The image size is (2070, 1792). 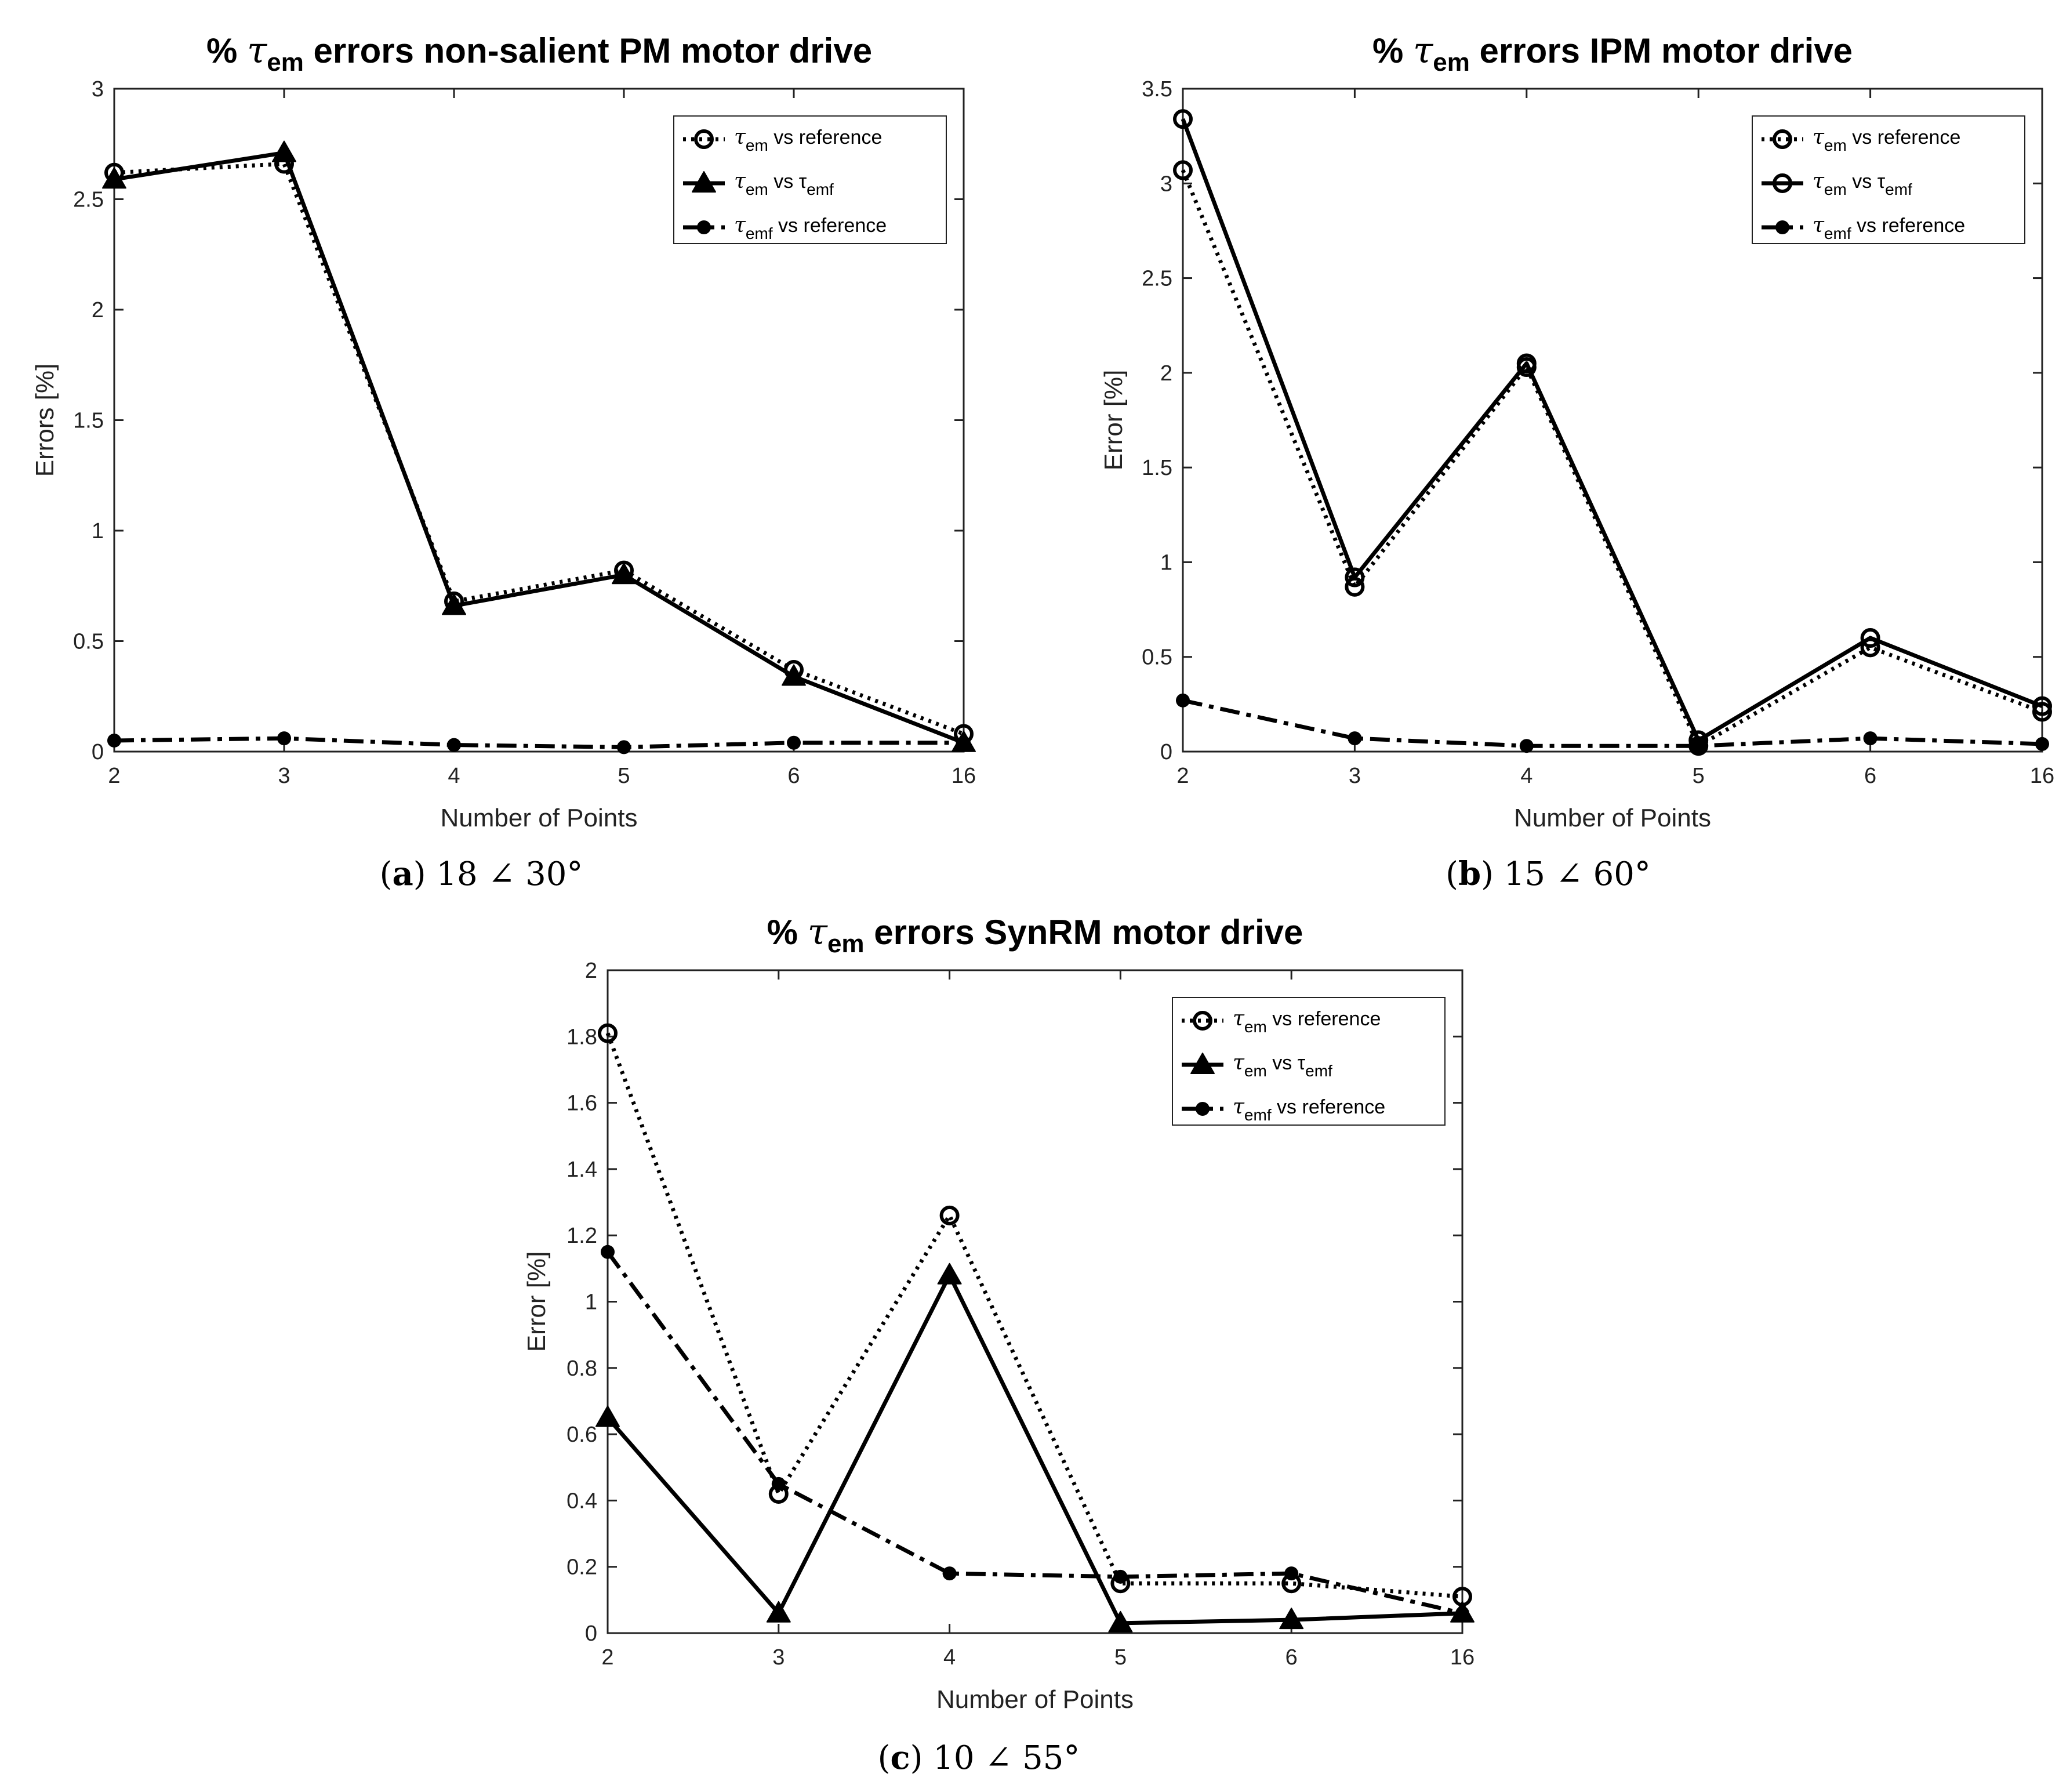 What do you see at coordinates (539, 818) in the screenshot?
I see `x-axis-label: Number of Points` at bounding box center [539, 818].